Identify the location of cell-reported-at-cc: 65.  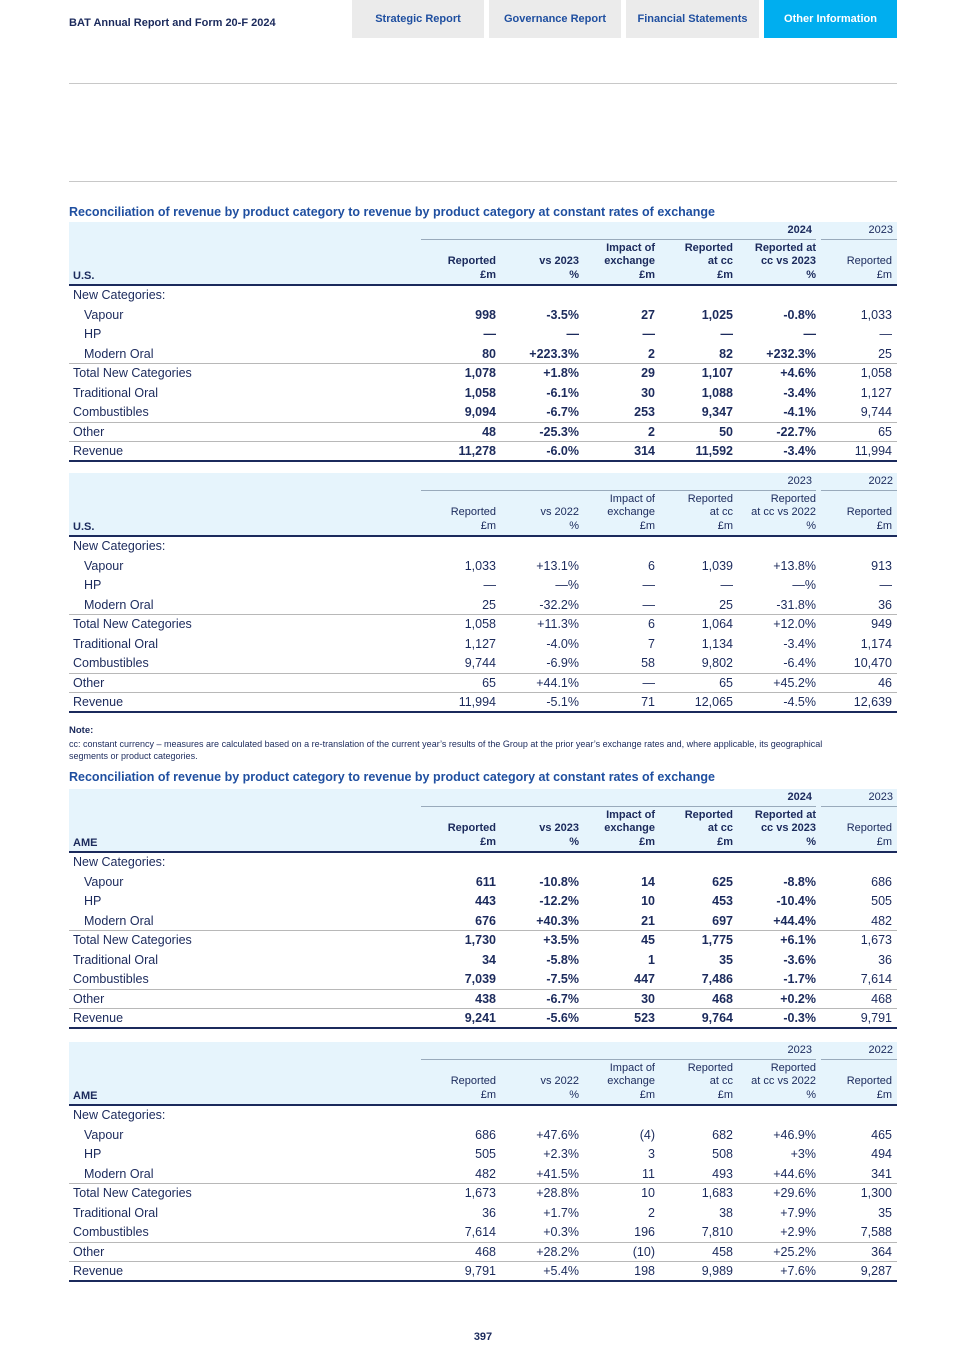
(726, 682).